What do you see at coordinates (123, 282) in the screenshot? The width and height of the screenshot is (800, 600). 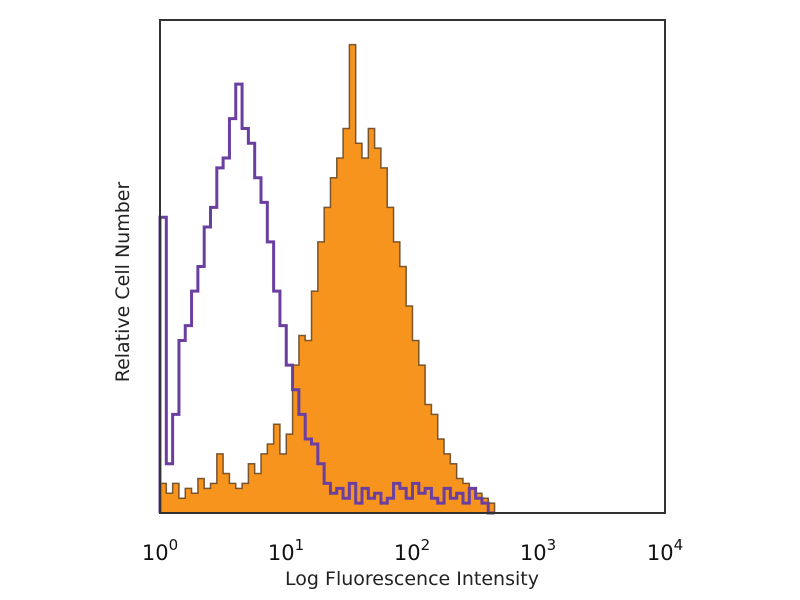 I see `y-axis-label: Relative Cell Number` at bounding box center [123, 282].